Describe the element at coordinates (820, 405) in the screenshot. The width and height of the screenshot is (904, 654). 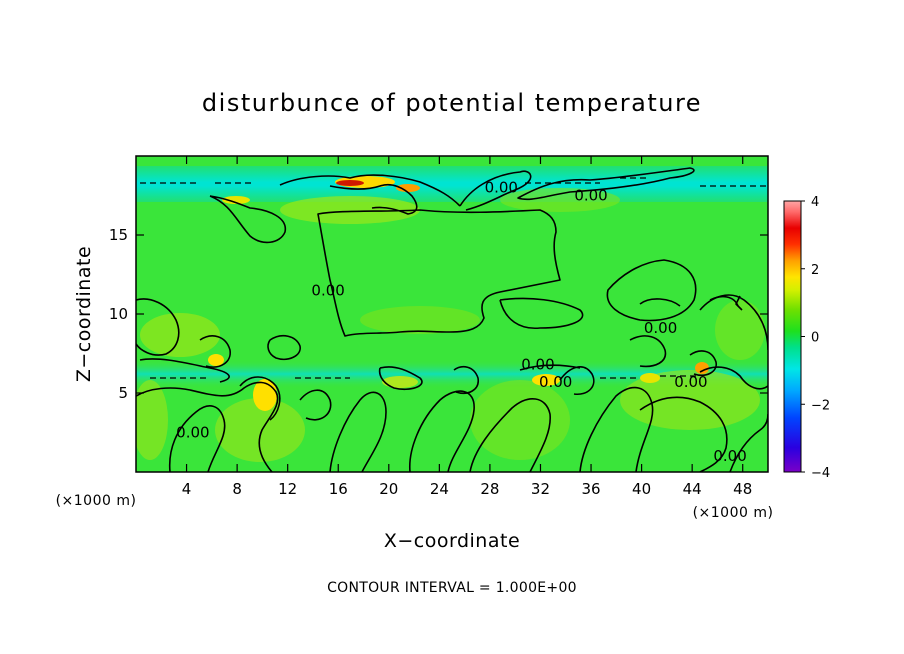
I see `colorbar-tick-label: −2` at that location.